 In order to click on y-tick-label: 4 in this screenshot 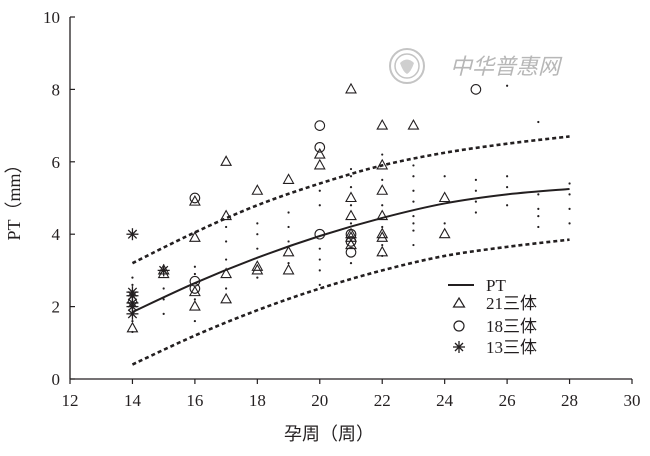, I will do `click(56, 234)`.